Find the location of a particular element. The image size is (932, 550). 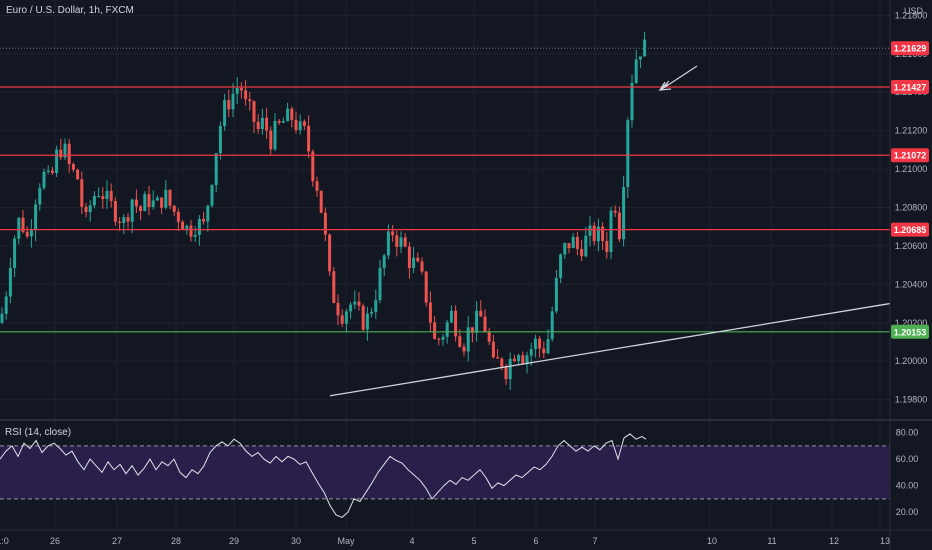

rsi-tick-label: 20.00 is located at coordinates (907, 512).